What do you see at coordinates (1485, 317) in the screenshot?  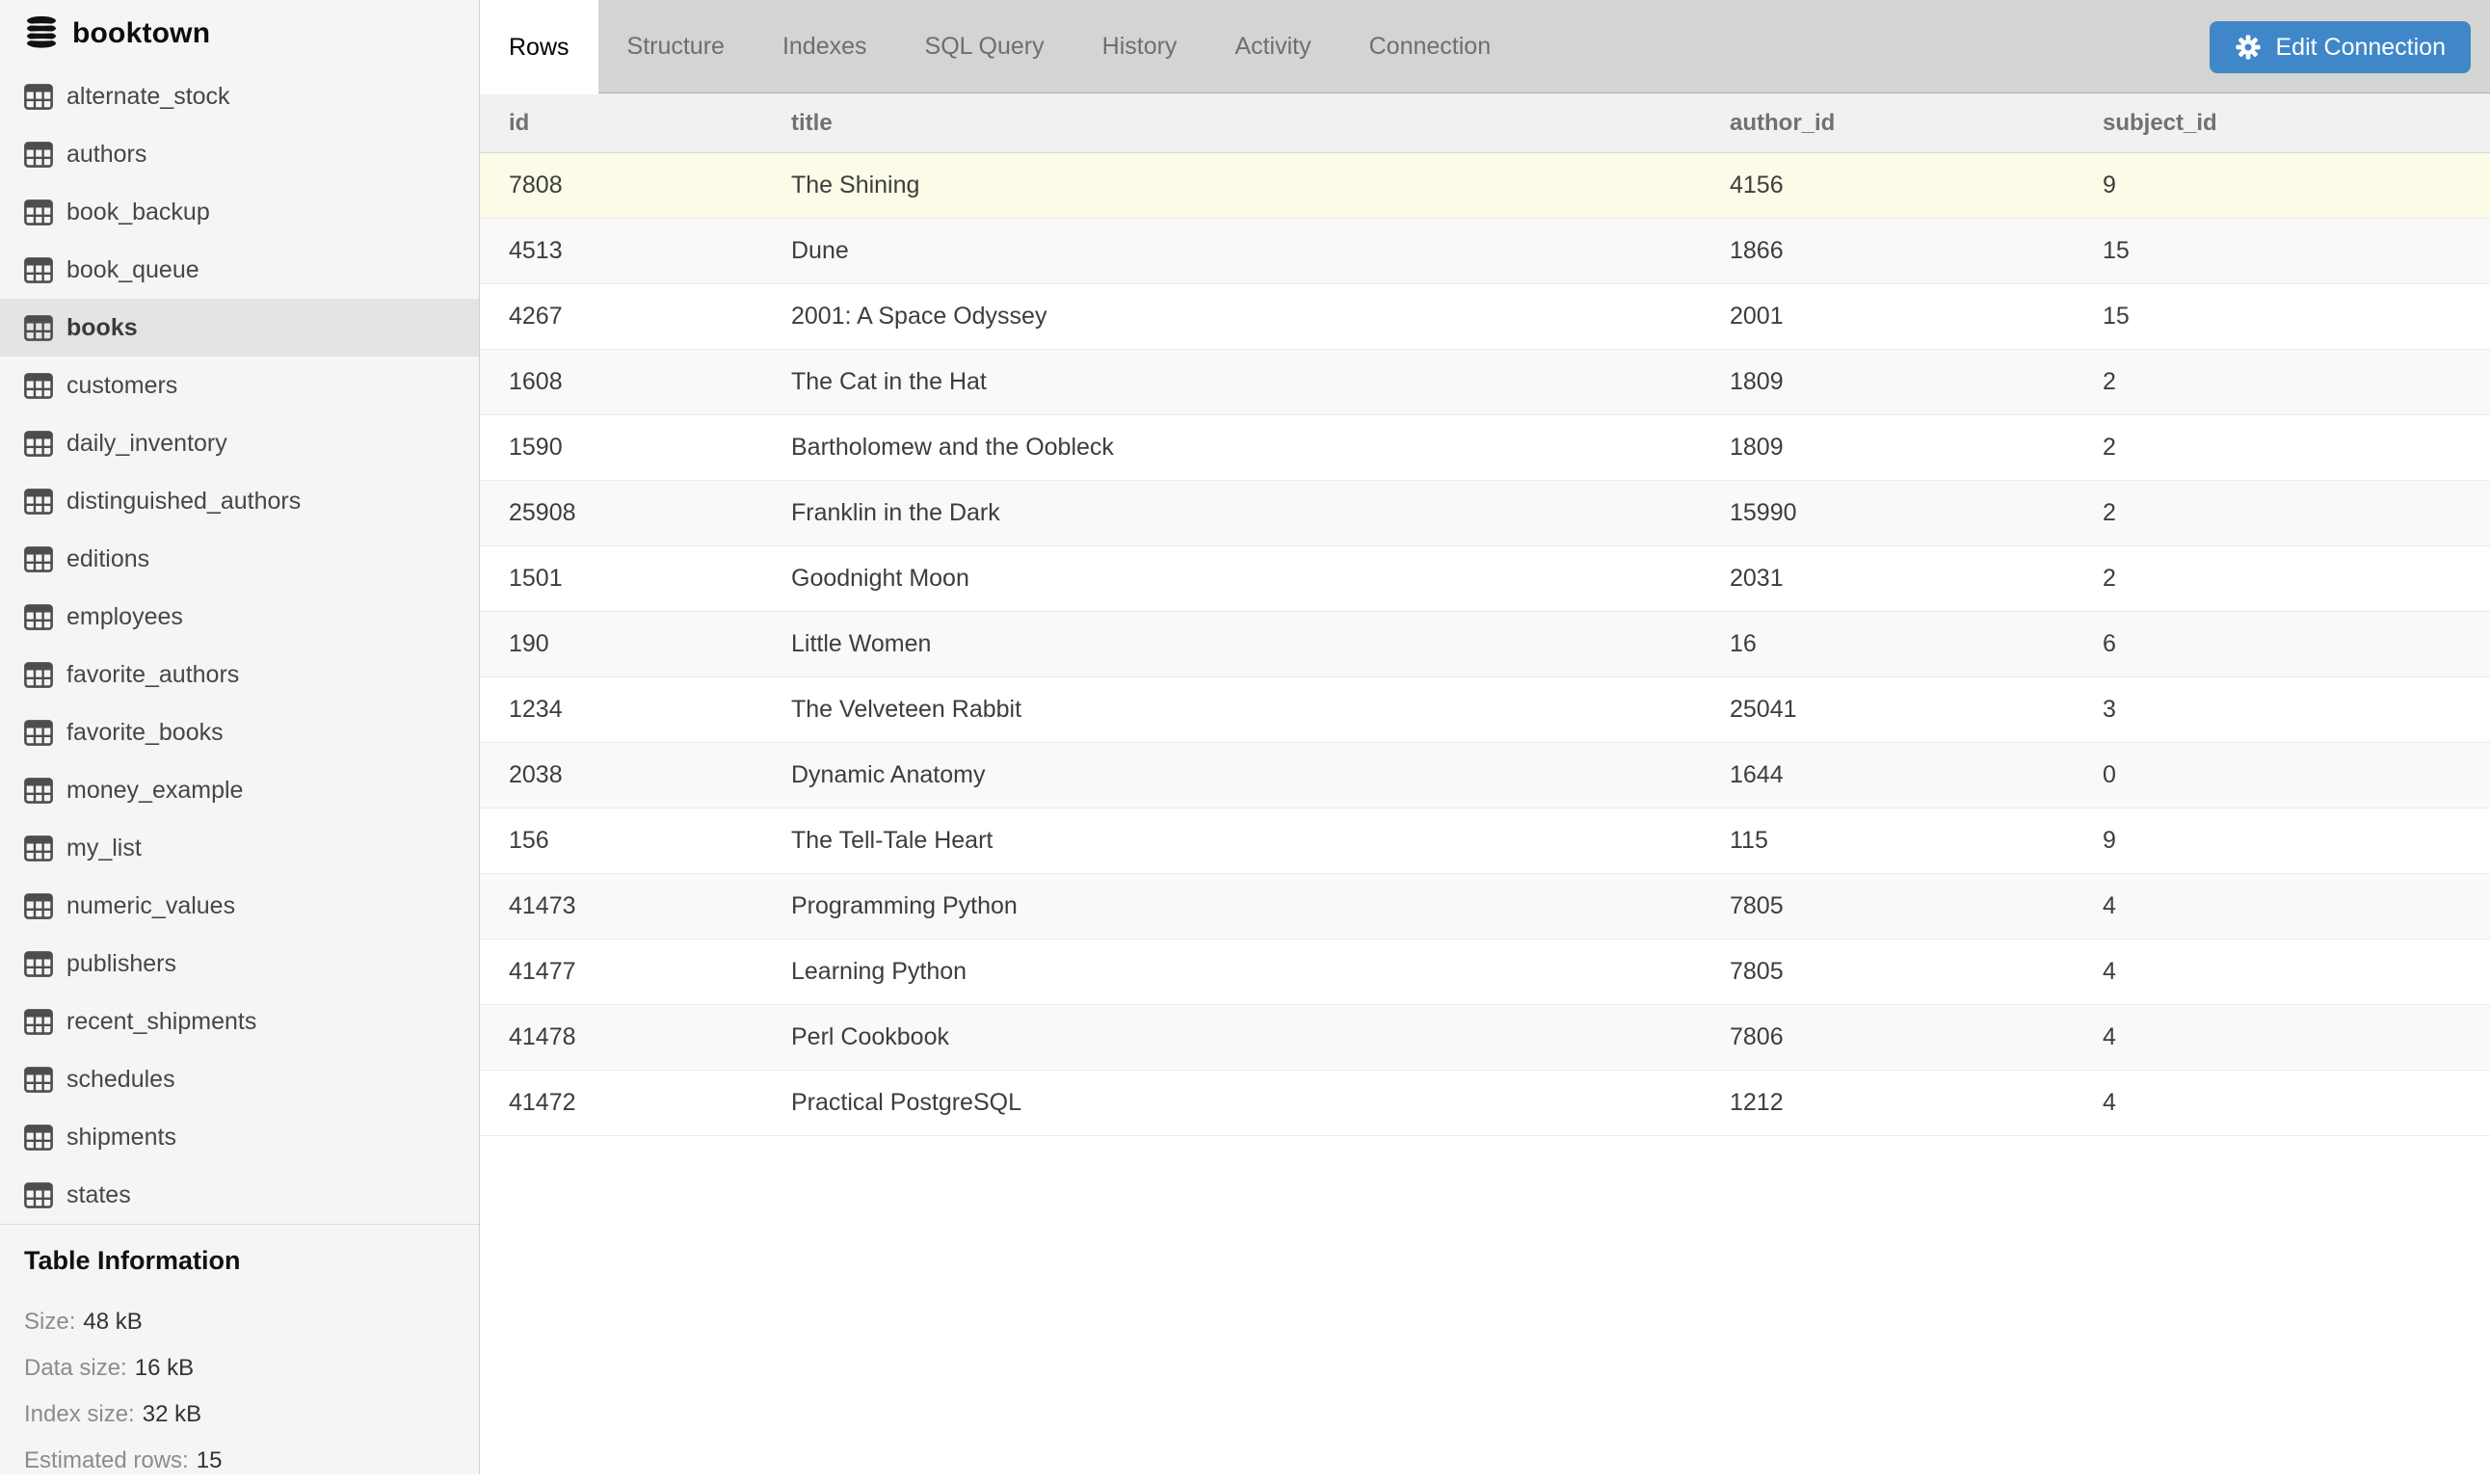 I see `table-row: 4267 2001: A Space Odyssey 2001 15` at bounding box center [1485, 317].